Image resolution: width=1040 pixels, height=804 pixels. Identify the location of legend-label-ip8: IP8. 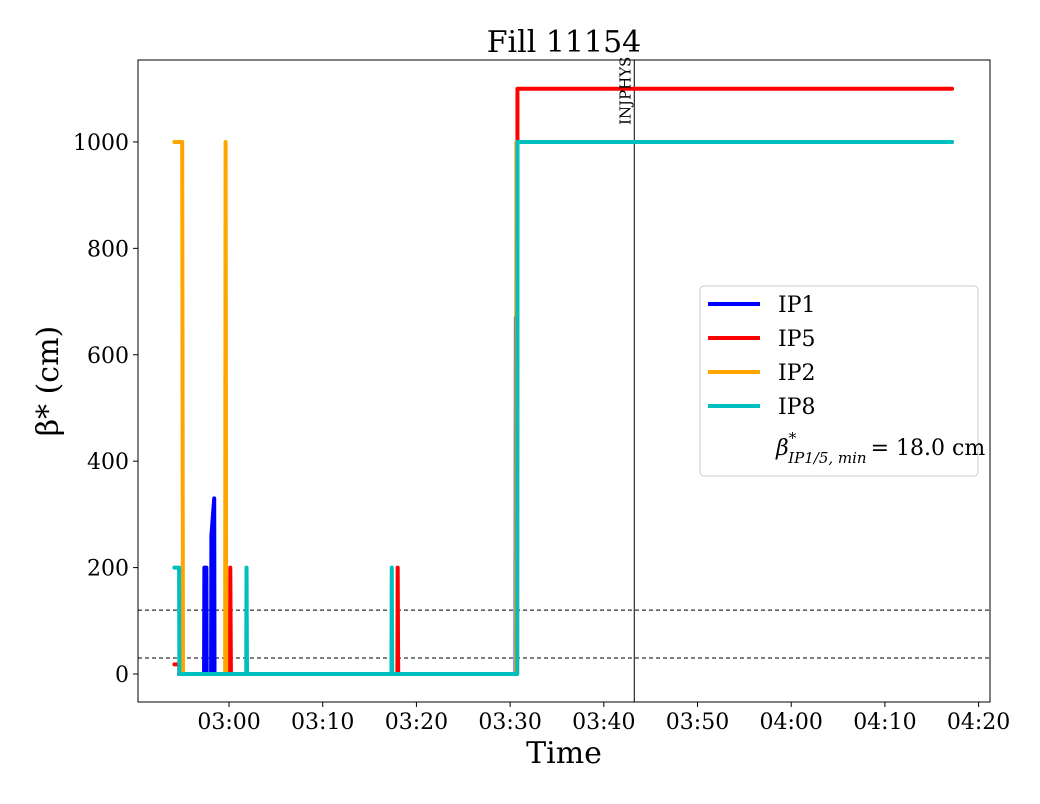
(797, 407).